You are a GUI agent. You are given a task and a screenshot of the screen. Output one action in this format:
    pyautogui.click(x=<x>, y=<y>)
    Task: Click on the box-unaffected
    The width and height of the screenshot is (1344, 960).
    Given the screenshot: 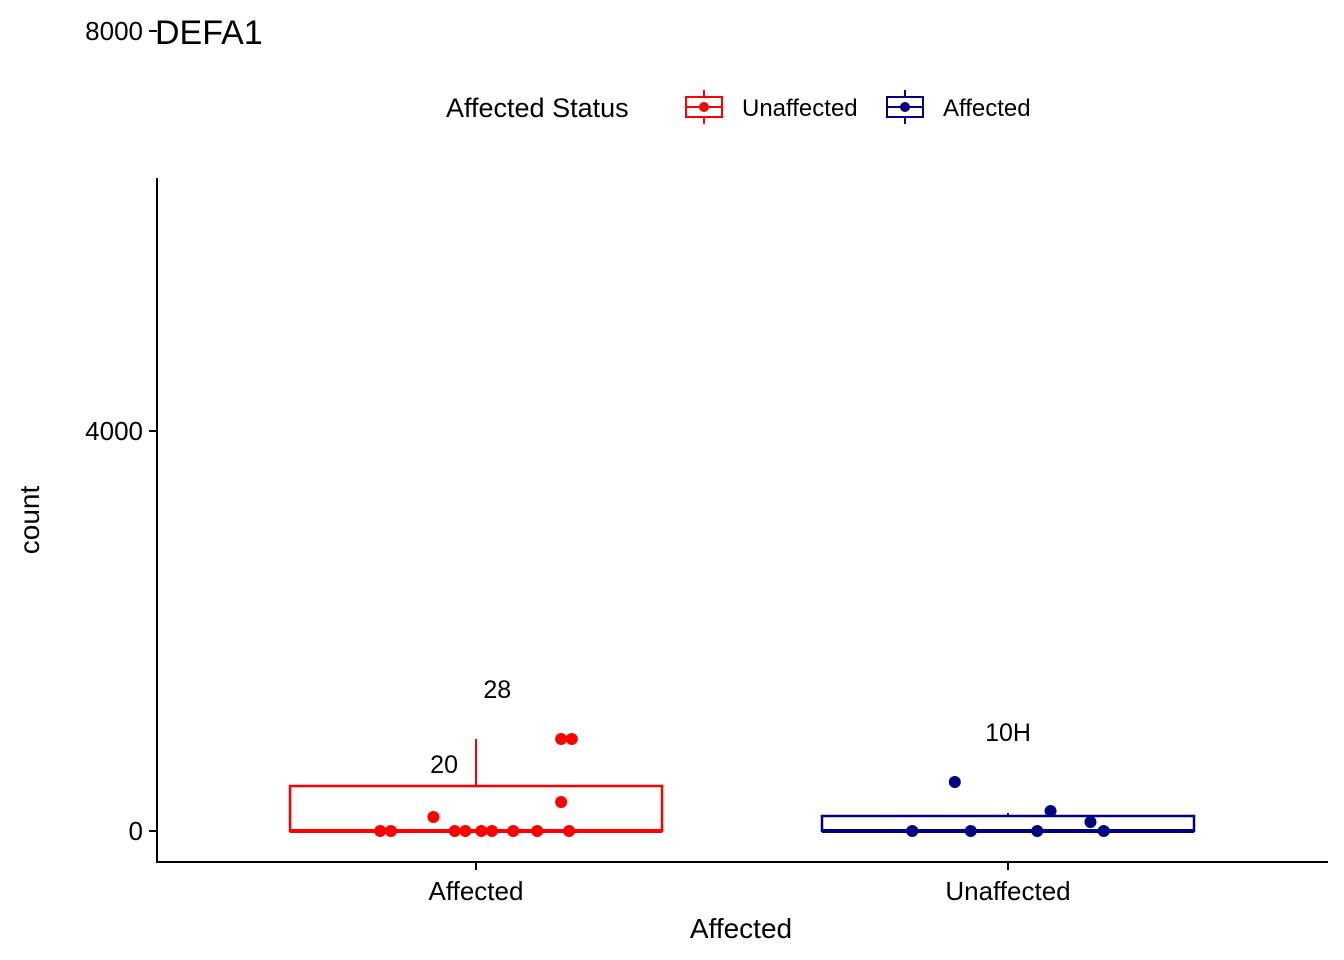 What is the action you would take?
    pyautogui.click(x=1008, y=823)
    